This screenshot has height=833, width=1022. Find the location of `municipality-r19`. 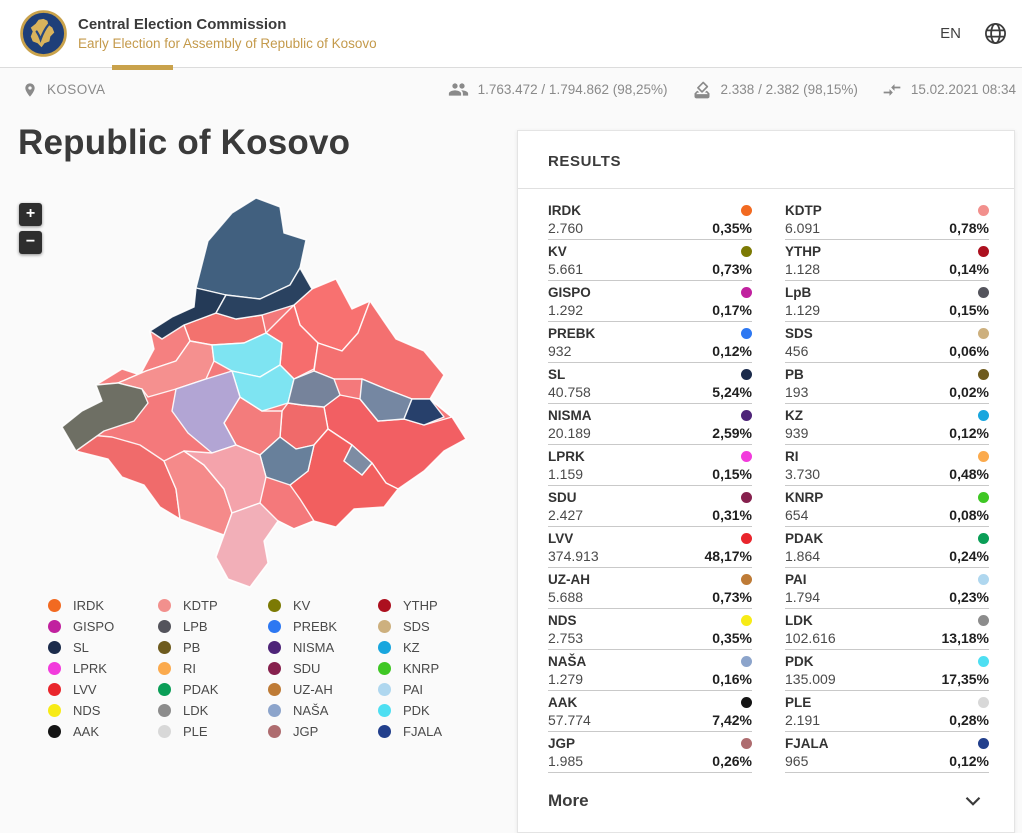

municipality-r19 is located at coordinates (105, 417).